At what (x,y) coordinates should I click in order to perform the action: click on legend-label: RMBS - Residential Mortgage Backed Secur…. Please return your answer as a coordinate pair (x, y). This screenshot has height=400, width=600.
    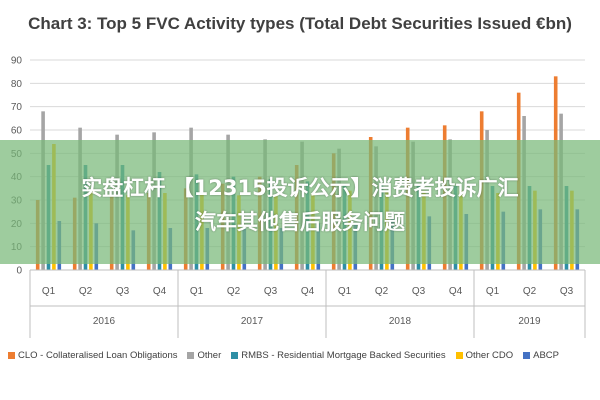
    Looking at the image, I should click on (343, 355).